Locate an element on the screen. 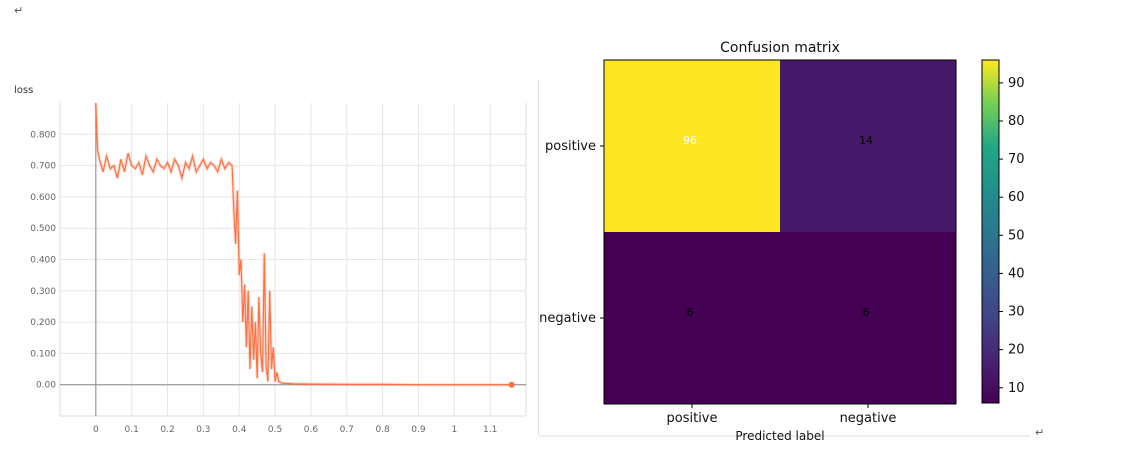 The height and width of the screenshot is (470, 1139). loss-chart-title: loss is located at coordinates (23, 90).